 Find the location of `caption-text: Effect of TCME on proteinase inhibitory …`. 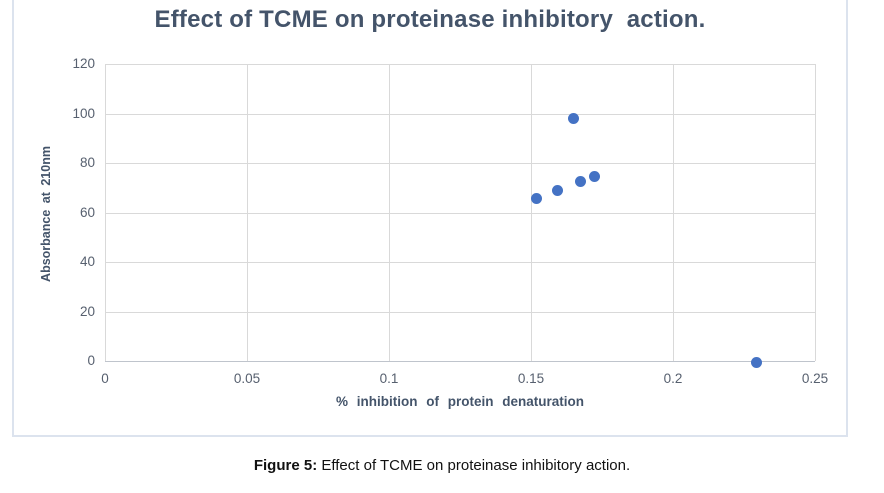

caption-text: Effect of TCME on proteinase inhibitory … is located at coordinates (476, 465).